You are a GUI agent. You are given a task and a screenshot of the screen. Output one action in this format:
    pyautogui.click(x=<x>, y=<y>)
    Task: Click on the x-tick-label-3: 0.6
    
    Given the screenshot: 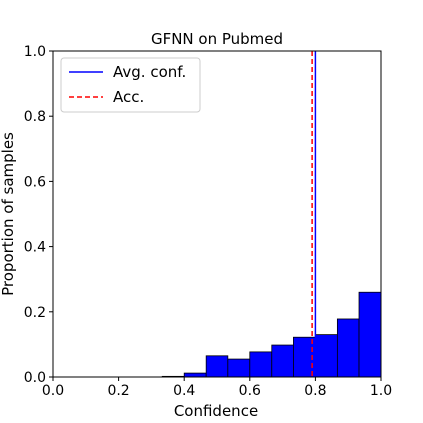 What is the action you would take?
    pyautogui.click(x=250, y=391)
    